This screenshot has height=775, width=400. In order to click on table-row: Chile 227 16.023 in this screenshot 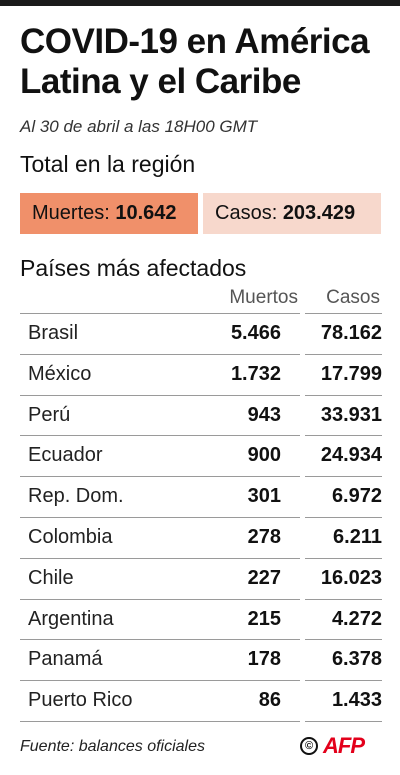, I will do `click(201, 578)`.